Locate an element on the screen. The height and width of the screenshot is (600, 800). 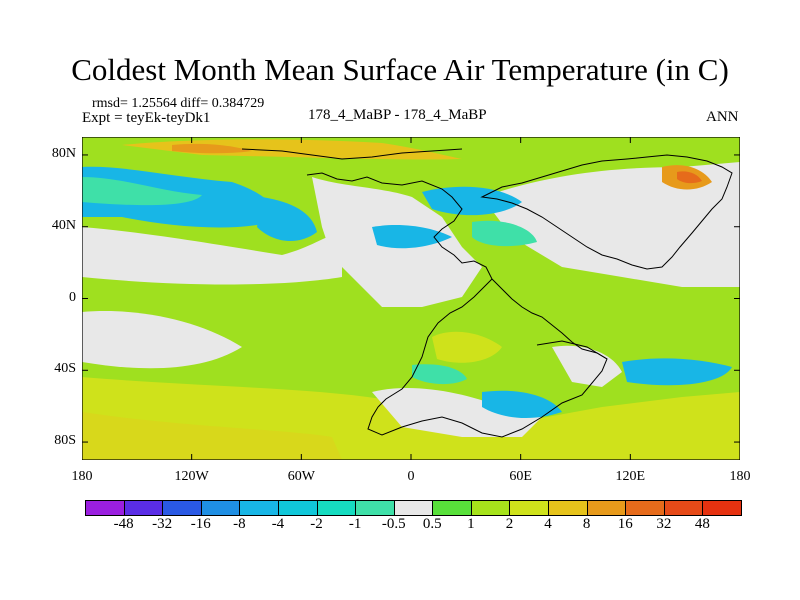
tropic-warm-patch is located at coordinates (467, 347).